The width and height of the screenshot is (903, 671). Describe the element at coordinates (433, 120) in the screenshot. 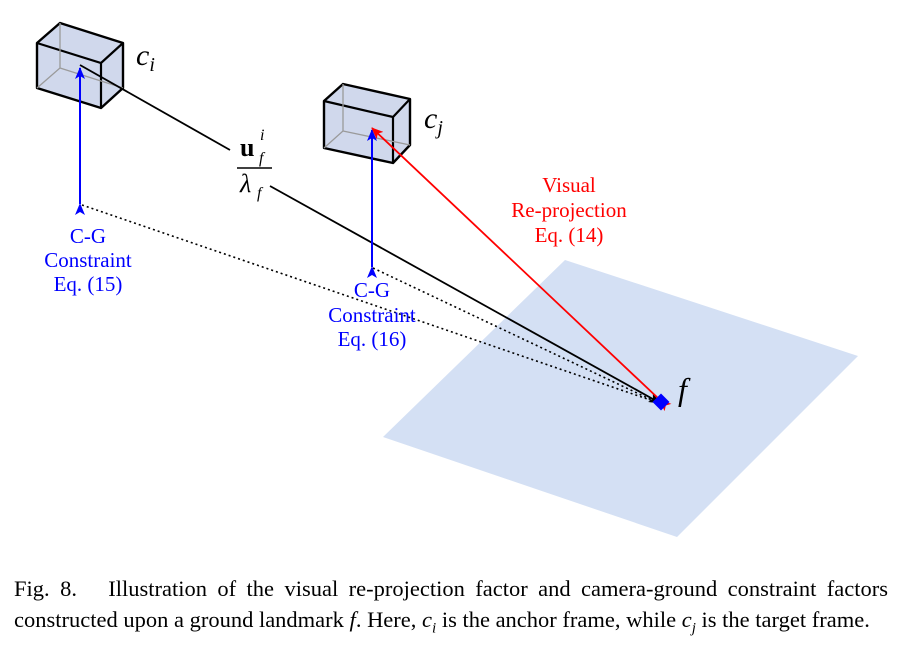

I see `camera-j-label: cj` at that location.